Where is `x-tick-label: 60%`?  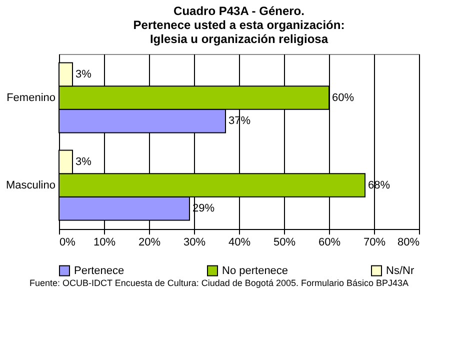 x-tick-label: 60% is located at coordinates (329, 242).